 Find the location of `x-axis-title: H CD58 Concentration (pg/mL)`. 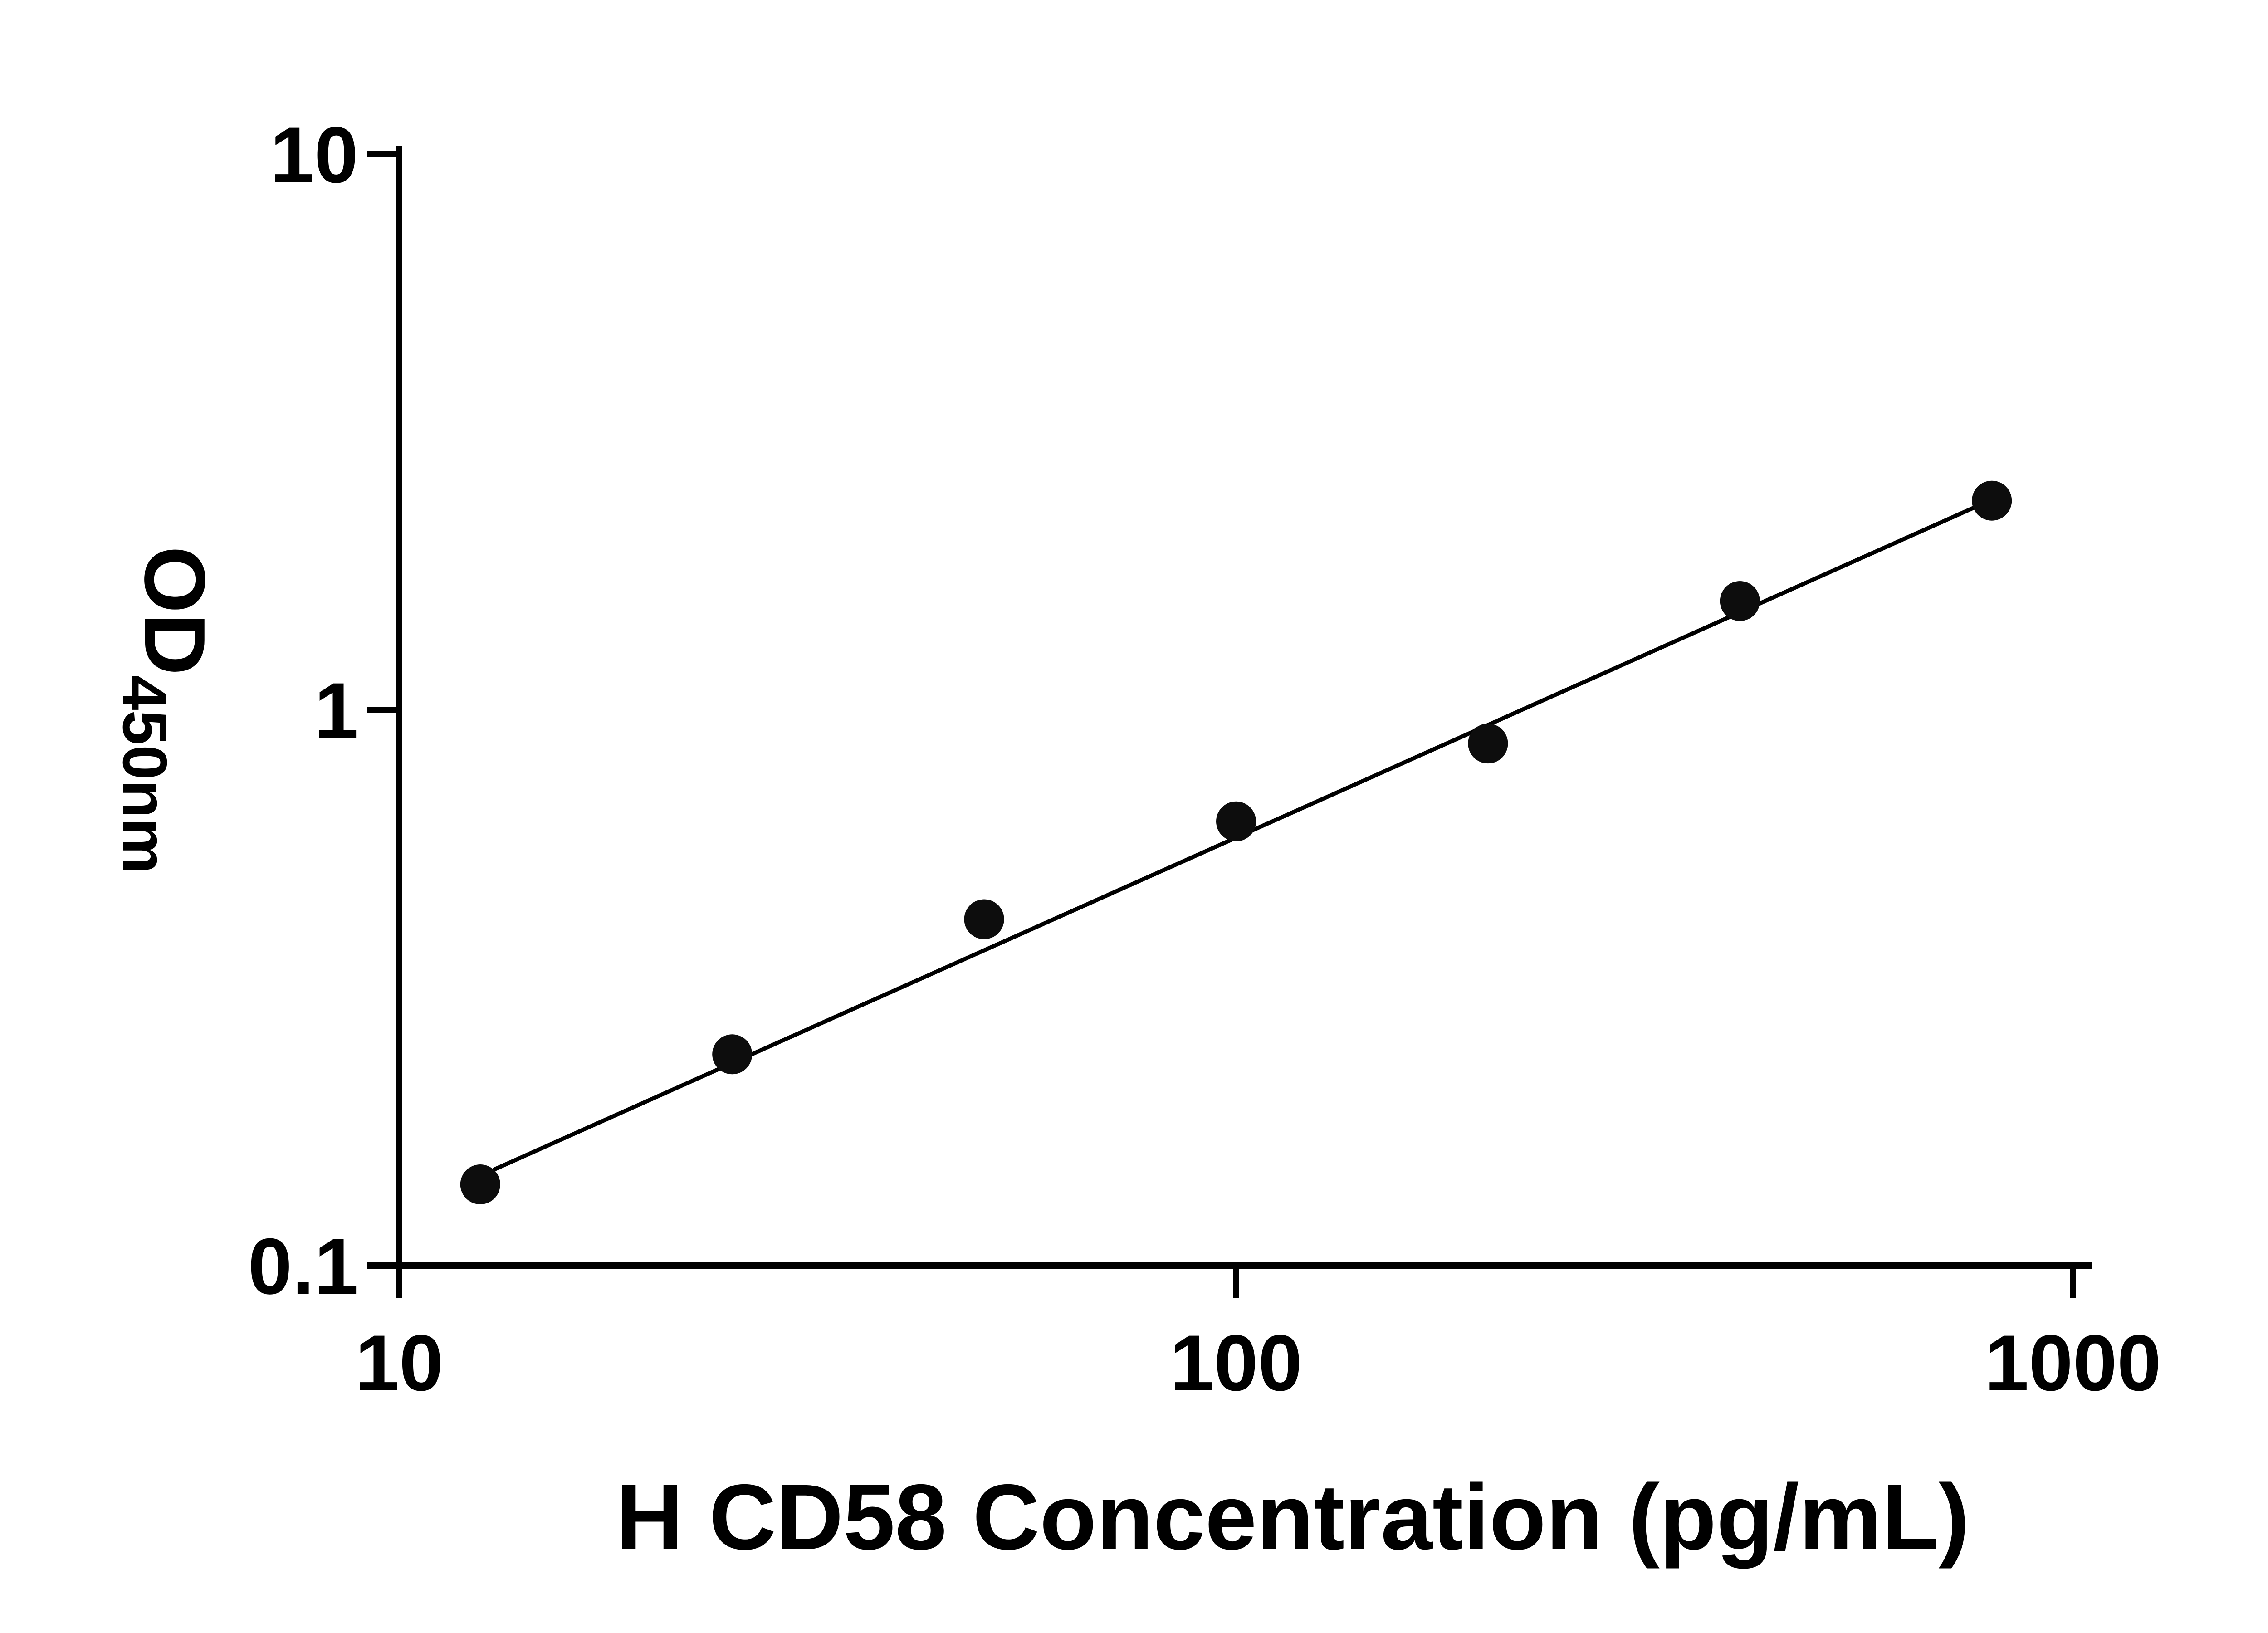

x-axis-title: H CD58 Concentration (pg/mL) is located at coordinates (1293, 1517).